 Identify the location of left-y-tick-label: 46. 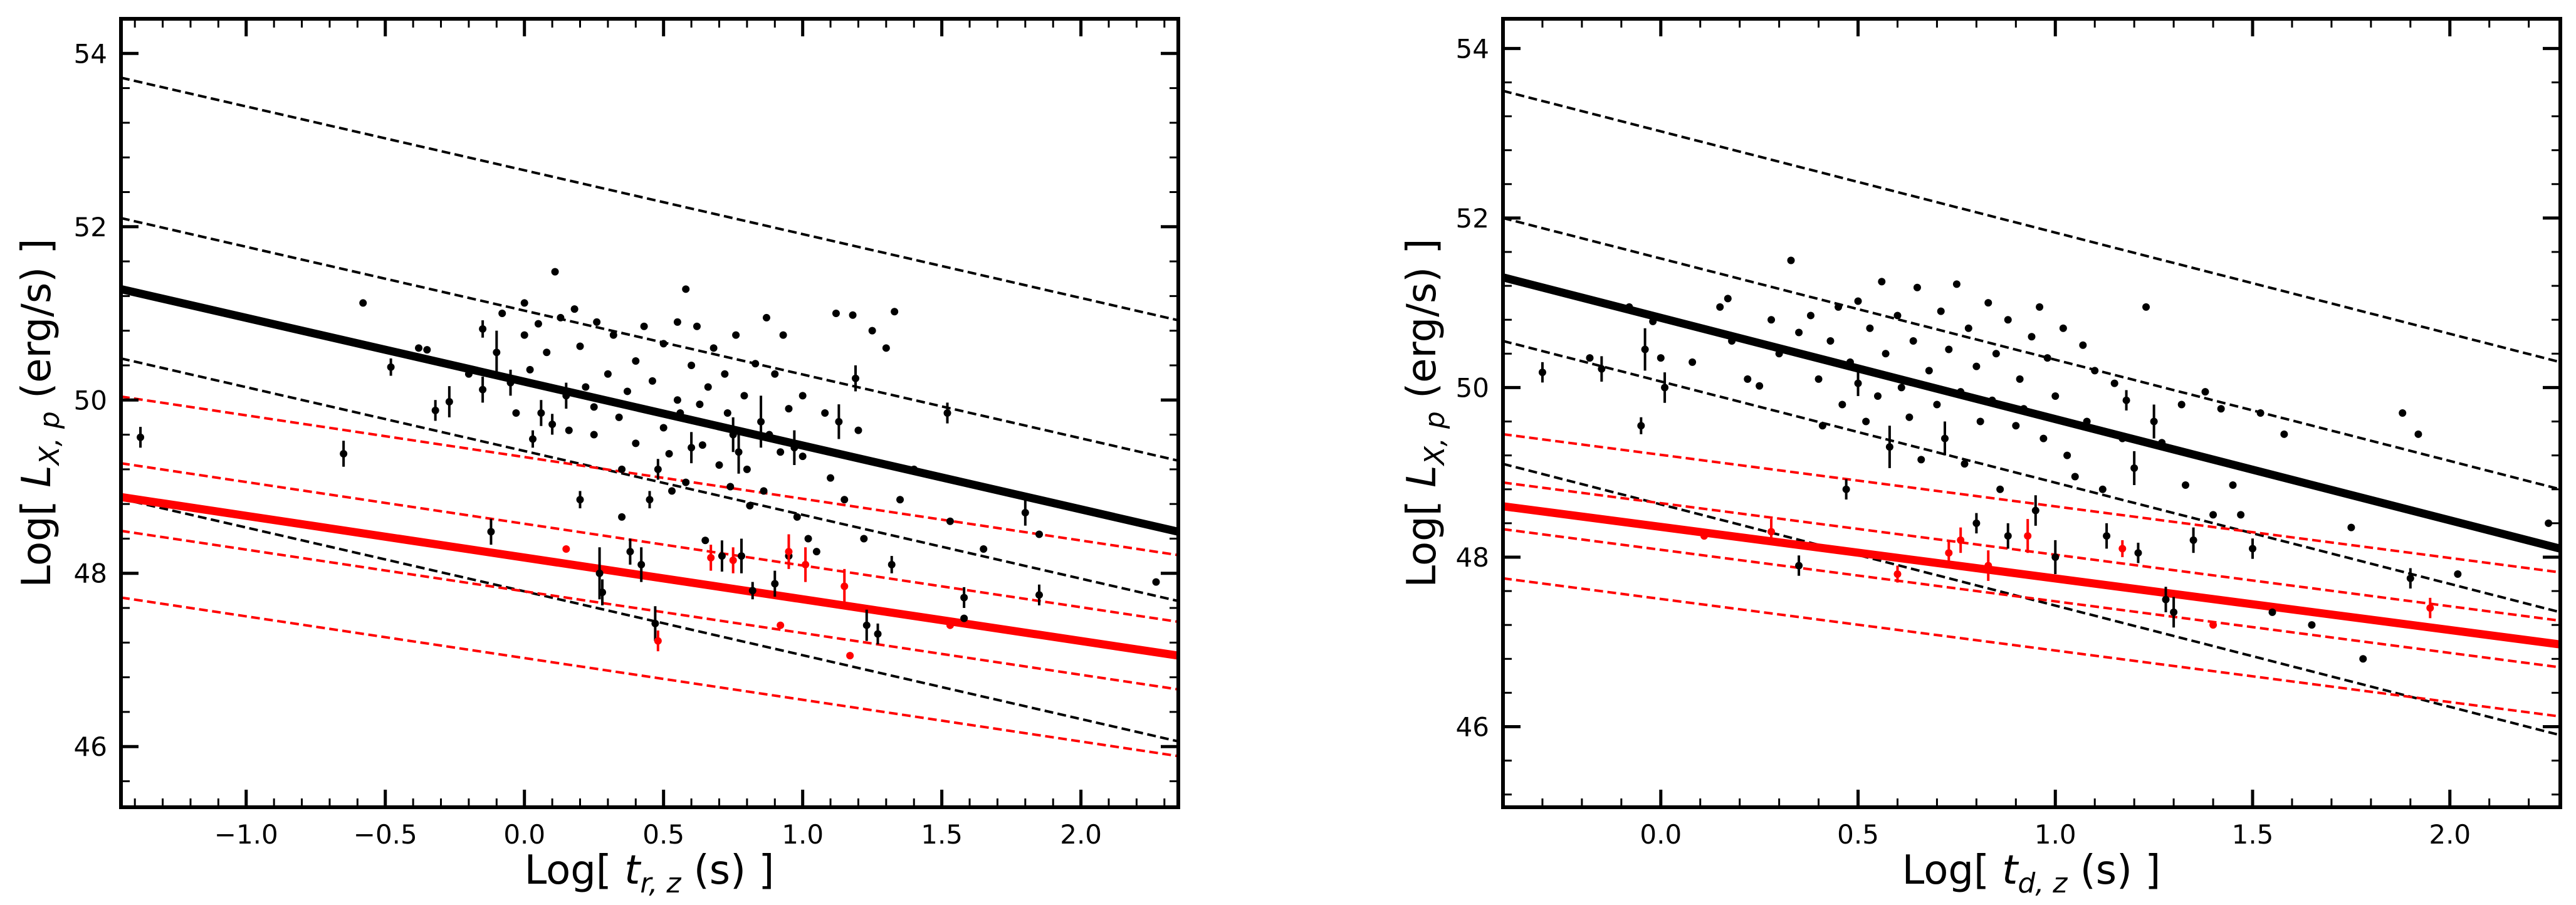
(90, 746).